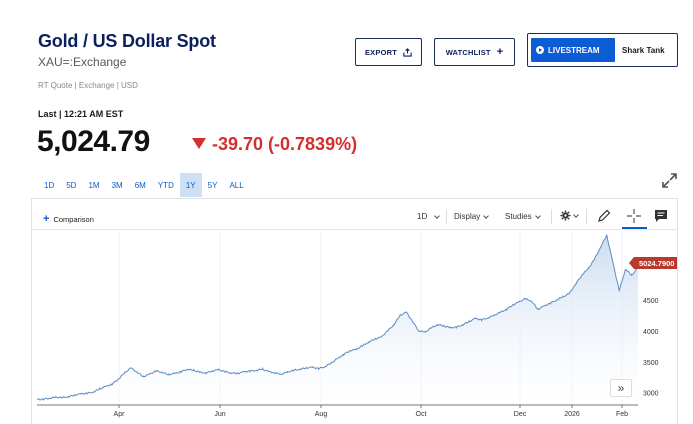 This screenshot has height=424, width=693. Describe the element at coordinates (120, 414) in the screenshot. I see `x-tick-label: Apr` at that location.